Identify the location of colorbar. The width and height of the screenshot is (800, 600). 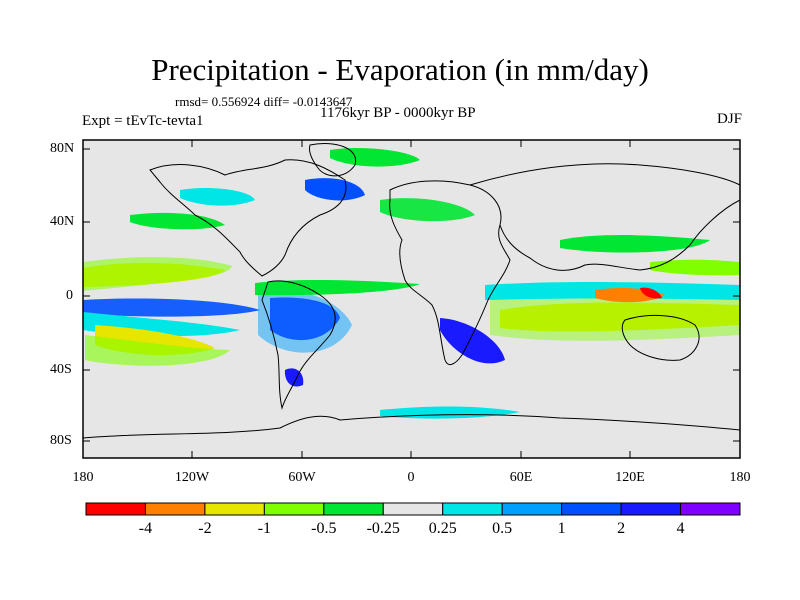
(413, 509).